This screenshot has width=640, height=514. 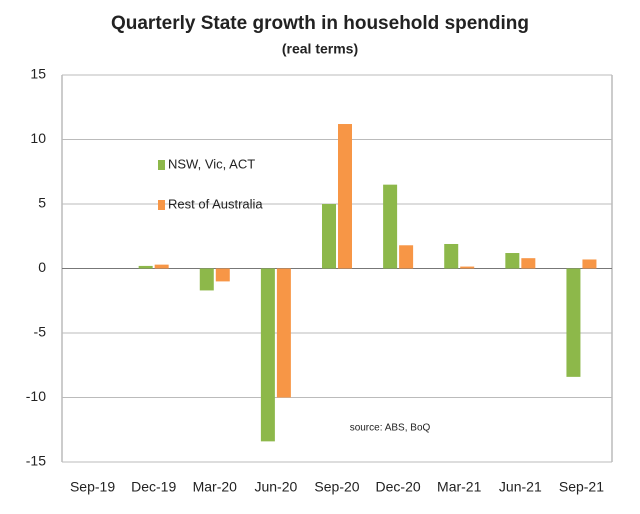 What do you see at coordinates (459, 487) in the screenshot?
I see `x-tick-label: Mar-21` at bounding box center [459, 487].